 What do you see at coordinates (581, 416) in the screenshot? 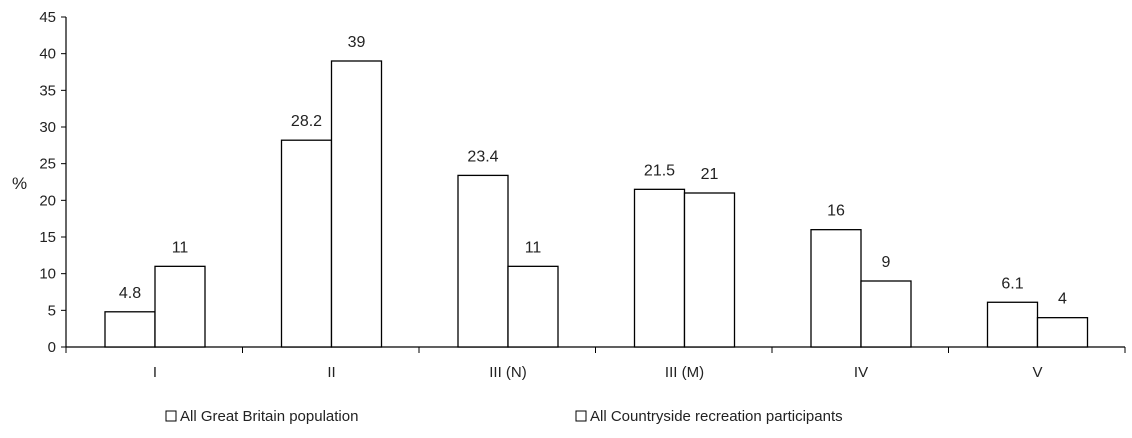
I see `legend-swatch-countryside-participants` at bounding box center [581, 416].